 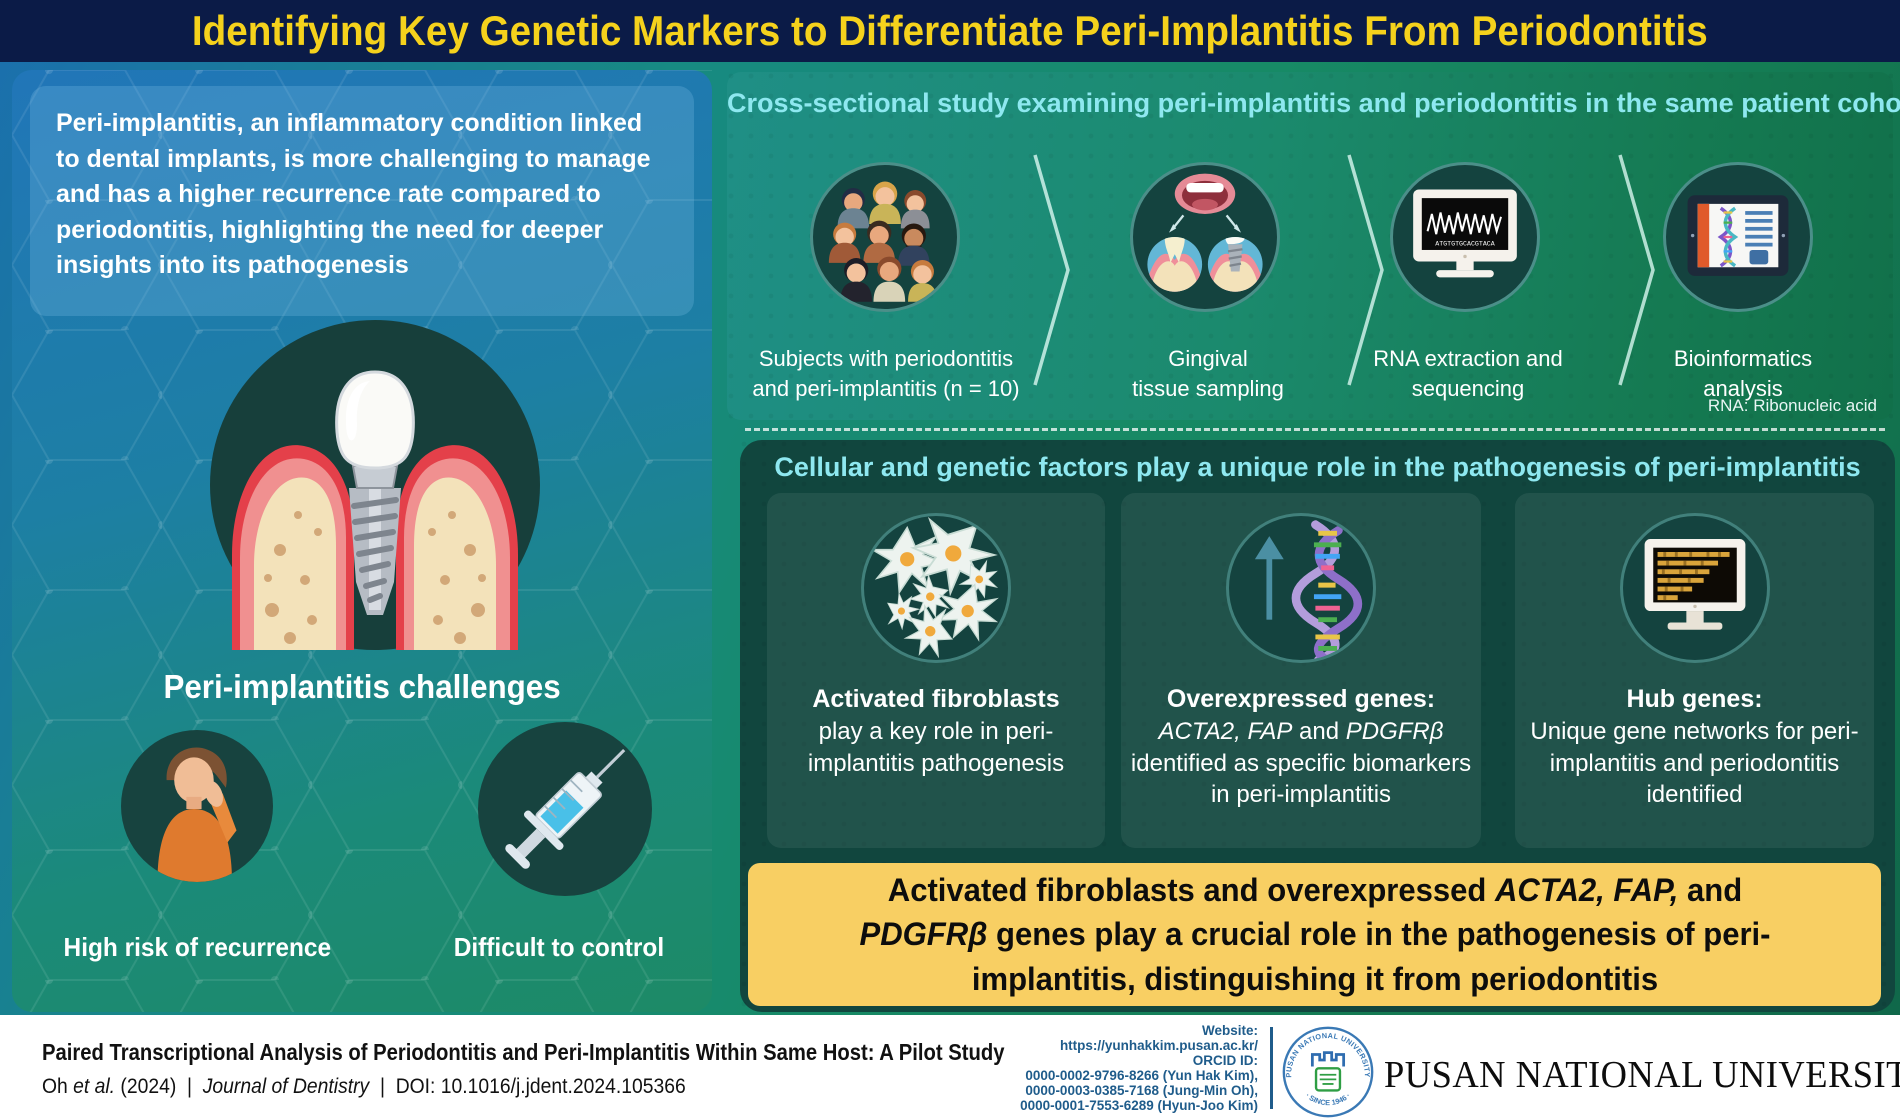 I want to click on sequence-text: ATGTGTGCACGTACA, so click(x=1465, y=244).